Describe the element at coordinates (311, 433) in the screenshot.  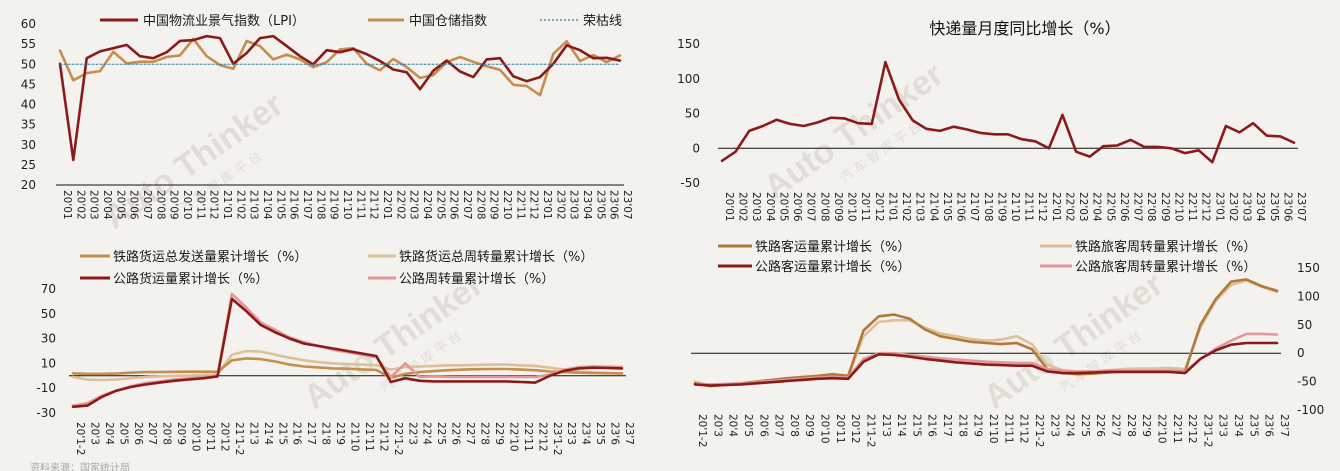
I see `x-tick-label: 21'7` at that location.